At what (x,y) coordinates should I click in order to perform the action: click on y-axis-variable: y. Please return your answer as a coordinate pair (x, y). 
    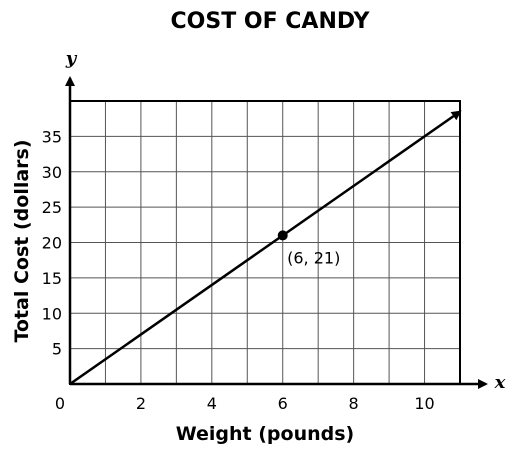
    Looking at the image, I should click on (71, 58).